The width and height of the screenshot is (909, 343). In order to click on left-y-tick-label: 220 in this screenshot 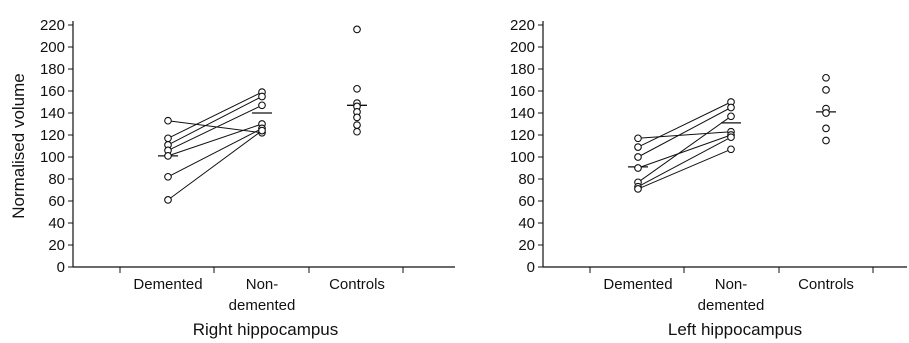, I will do `click(522, 25)`.